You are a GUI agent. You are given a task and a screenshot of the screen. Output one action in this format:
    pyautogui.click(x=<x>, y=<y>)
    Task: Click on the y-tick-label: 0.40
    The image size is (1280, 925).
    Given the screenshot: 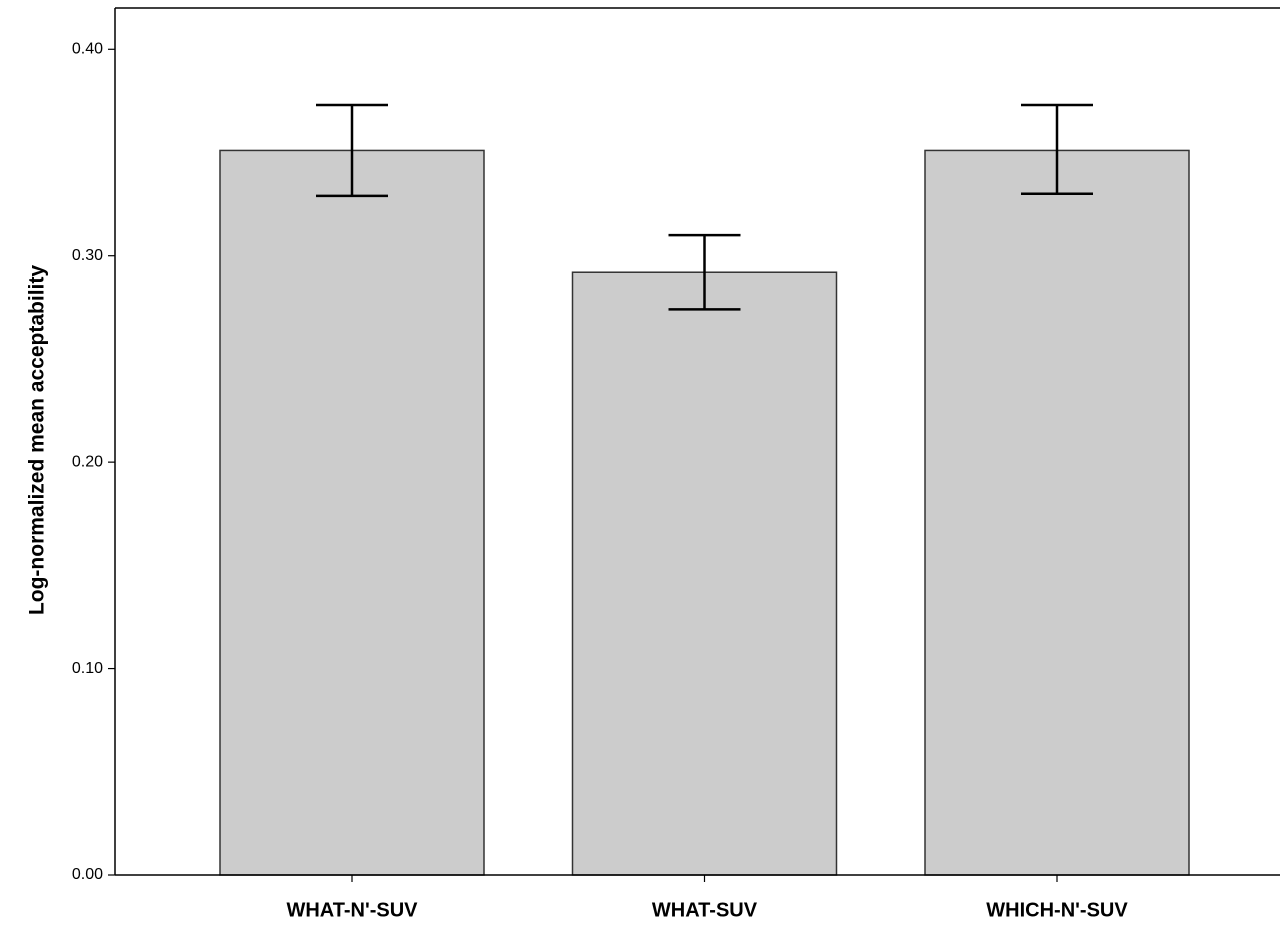 What is the action you would take?
    pyautogui.click(x=87, y=49)
    